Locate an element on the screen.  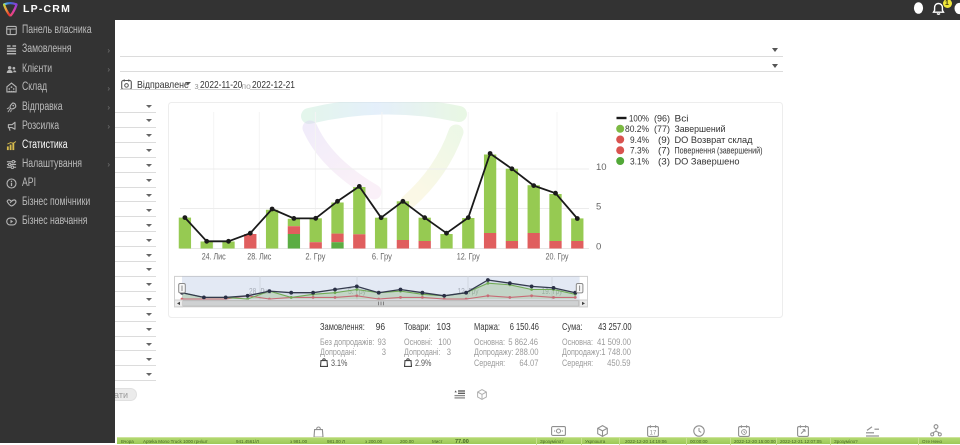
svg-text: 5 is located at coordinates (598, 207).